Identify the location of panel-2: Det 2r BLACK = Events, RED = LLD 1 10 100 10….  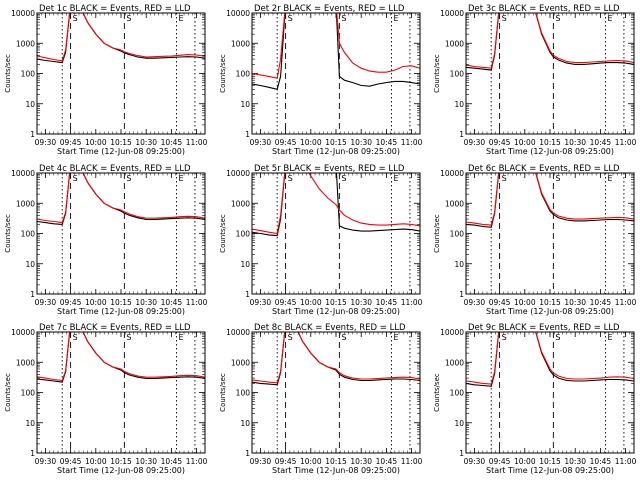
(321, 80).